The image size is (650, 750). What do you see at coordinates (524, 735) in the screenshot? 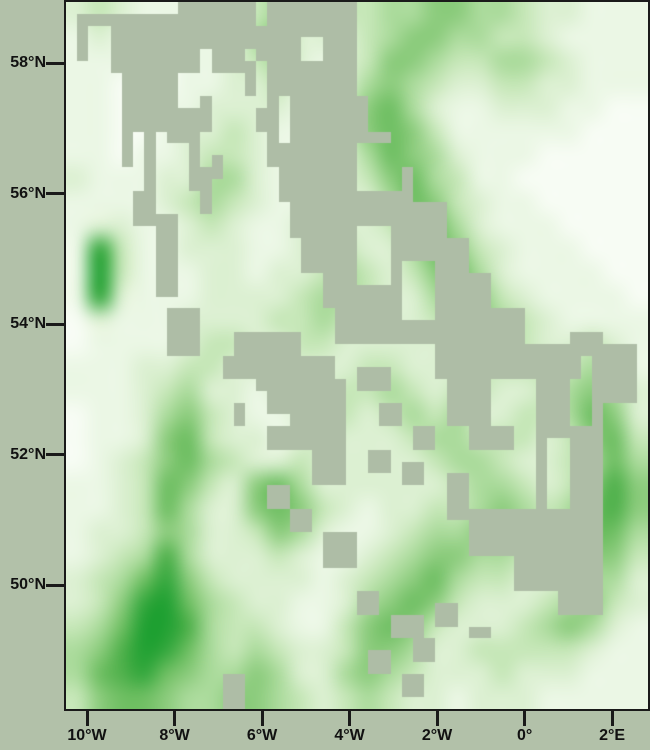
I see `x-tick-label: 0°` at bounding box center [524, 735].